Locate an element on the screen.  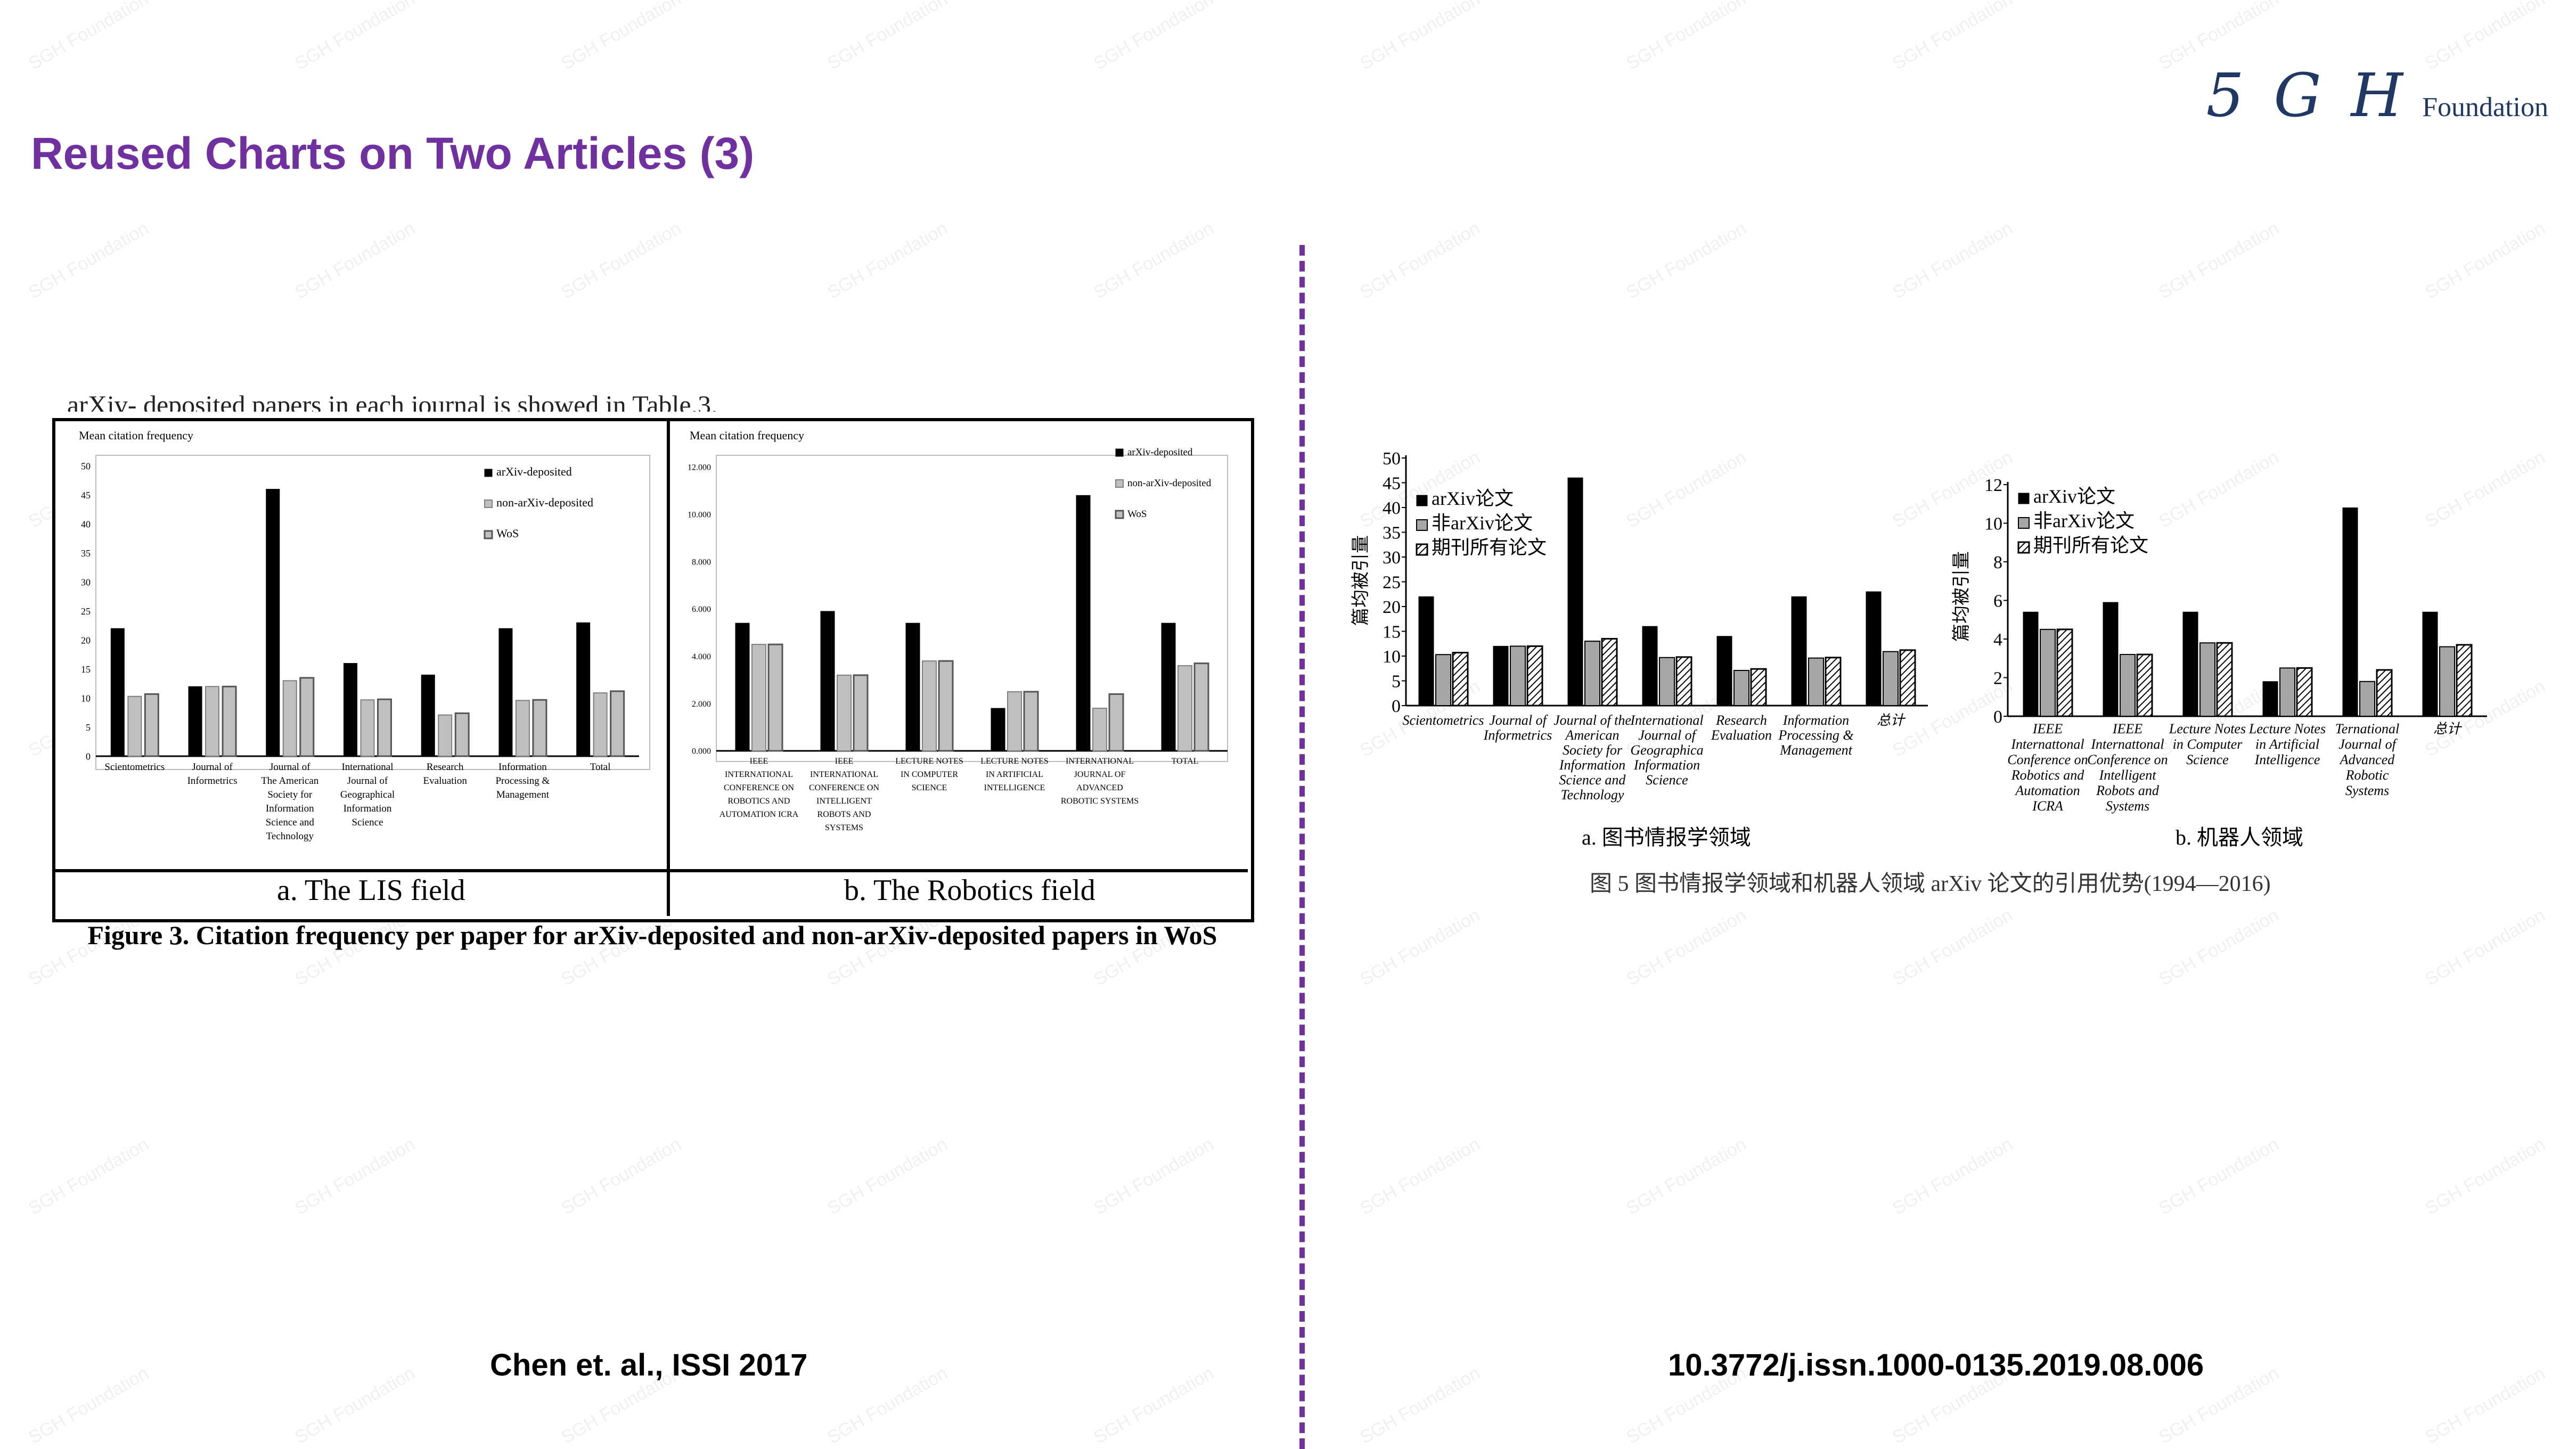
x-category-label: in Artificial is located at coordinates (2287, 744).